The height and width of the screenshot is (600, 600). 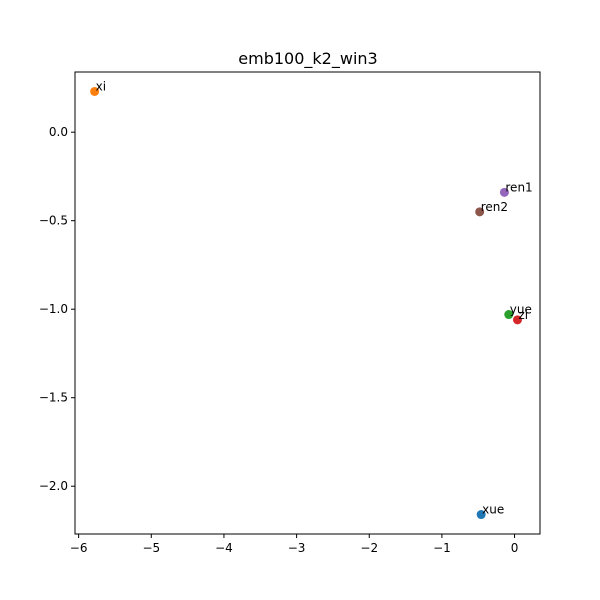 I want to click on y-axis: 0.0 −0.5 −1.0 −1.5 −2.0, so click(x=57, y=309).